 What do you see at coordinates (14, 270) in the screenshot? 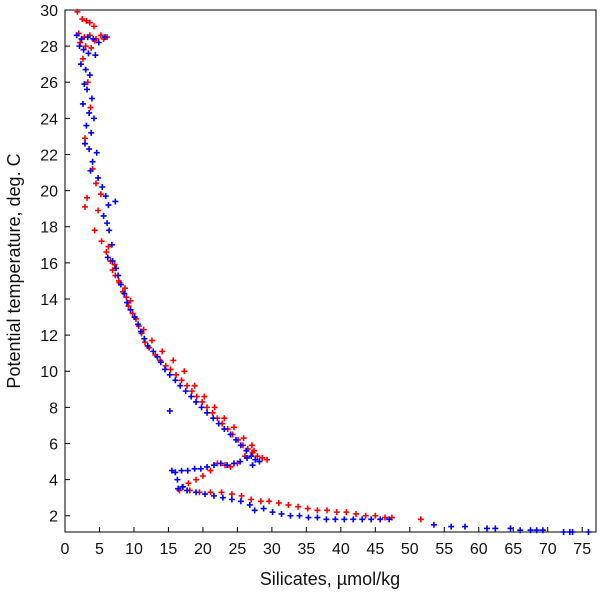
I see `y-axis-title: Potential temperature, deg. C` at bounding box center [14, 270].